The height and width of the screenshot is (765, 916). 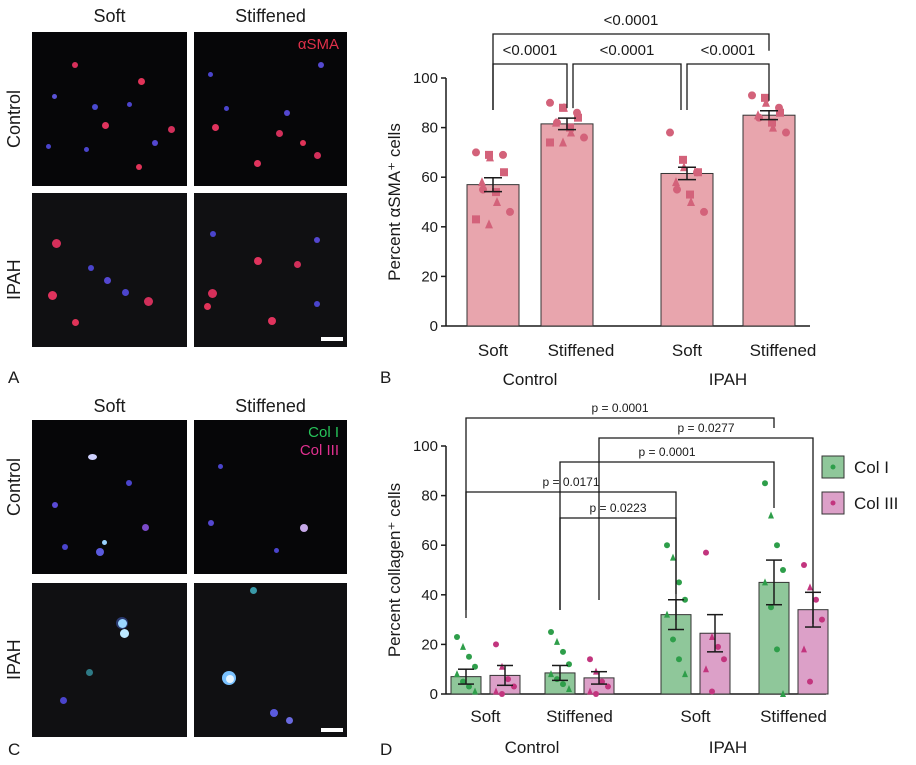 What do you see at coordinates (323, 432) in the screenshot?
I see `stain-label-col-i: Col I` at bounding box center [323, 432].